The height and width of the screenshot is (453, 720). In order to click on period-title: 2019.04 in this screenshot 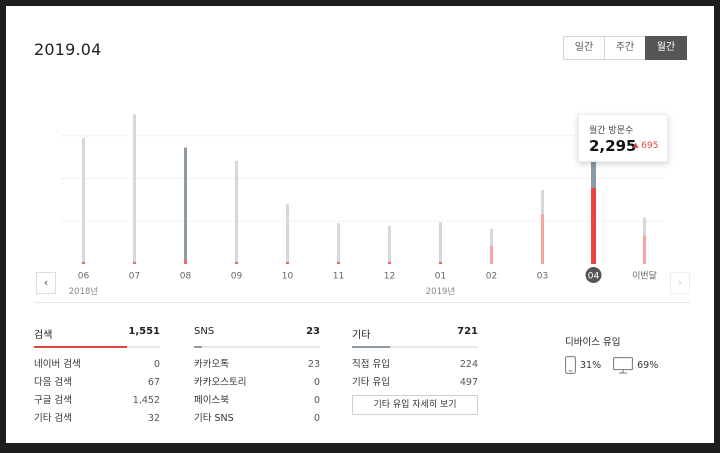, I will do `click(68, 49)`.